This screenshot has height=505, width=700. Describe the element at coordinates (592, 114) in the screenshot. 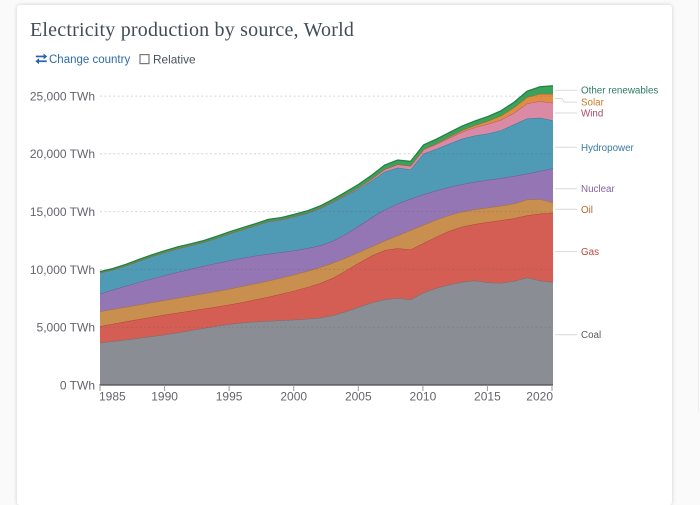

I see `svg-text: Wind` at that location.